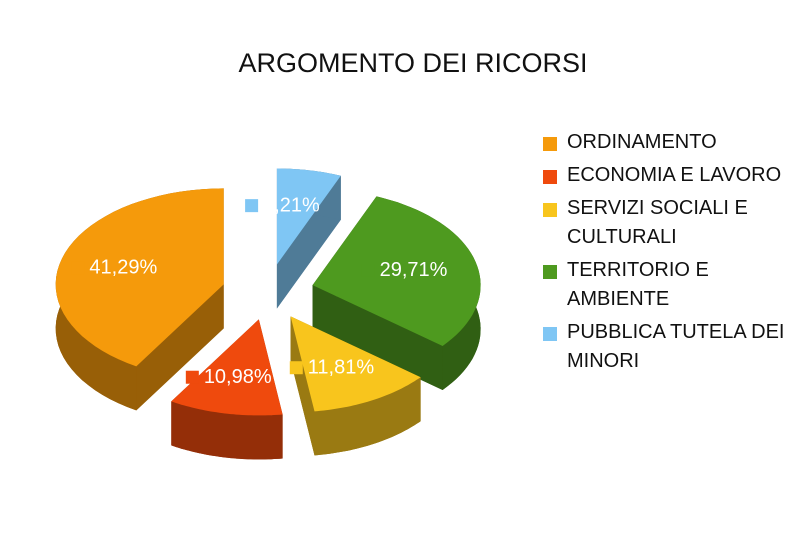 The image size is (810, 547). I want to click on data-label: 29,71%, so click(414, 270).